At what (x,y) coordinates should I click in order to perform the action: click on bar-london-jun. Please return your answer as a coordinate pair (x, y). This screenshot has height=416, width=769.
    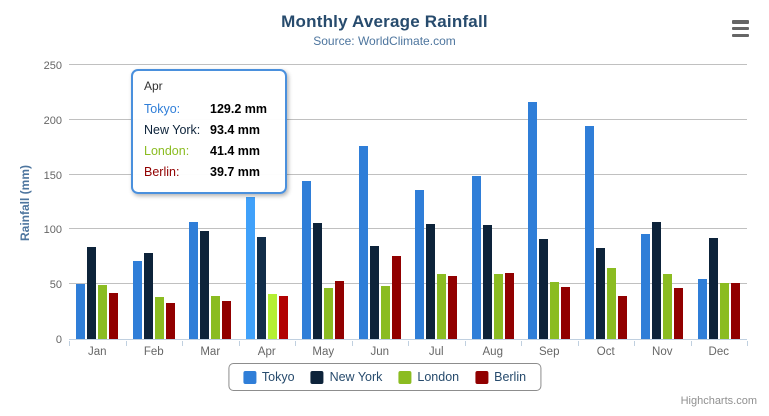
    Looking at the image, I should click on (385, 312).